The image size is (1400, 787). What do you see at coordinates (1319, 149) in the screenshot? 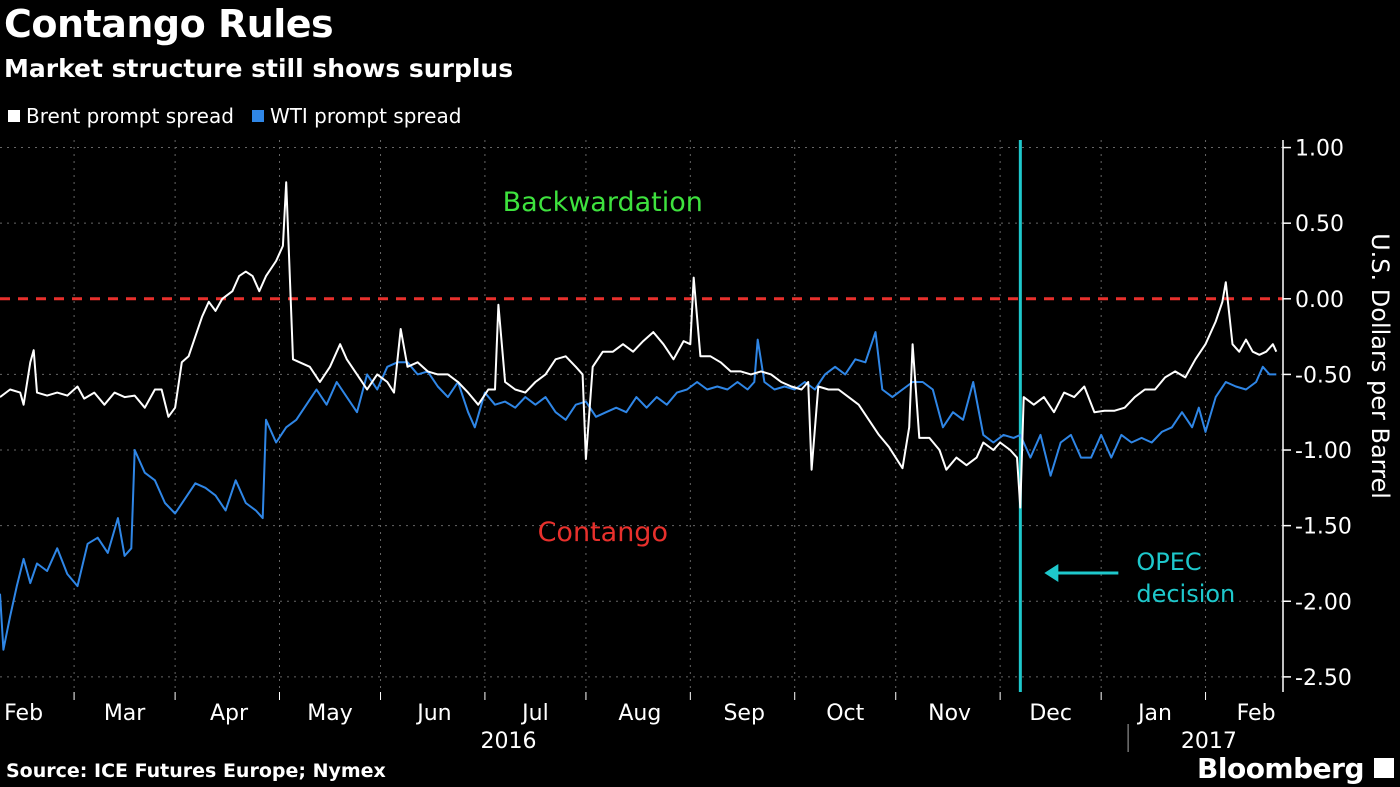
I see `y-tick-label: 1.00` at bounding box center [1319, 149].